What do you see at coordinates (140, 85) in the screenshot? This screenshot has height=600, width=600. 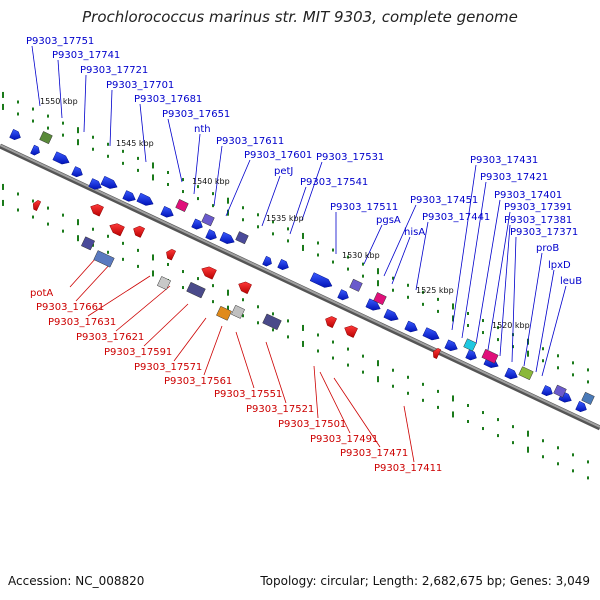 I see `forward-gene-label: P9303_17701` at bounding box center [140, 85].